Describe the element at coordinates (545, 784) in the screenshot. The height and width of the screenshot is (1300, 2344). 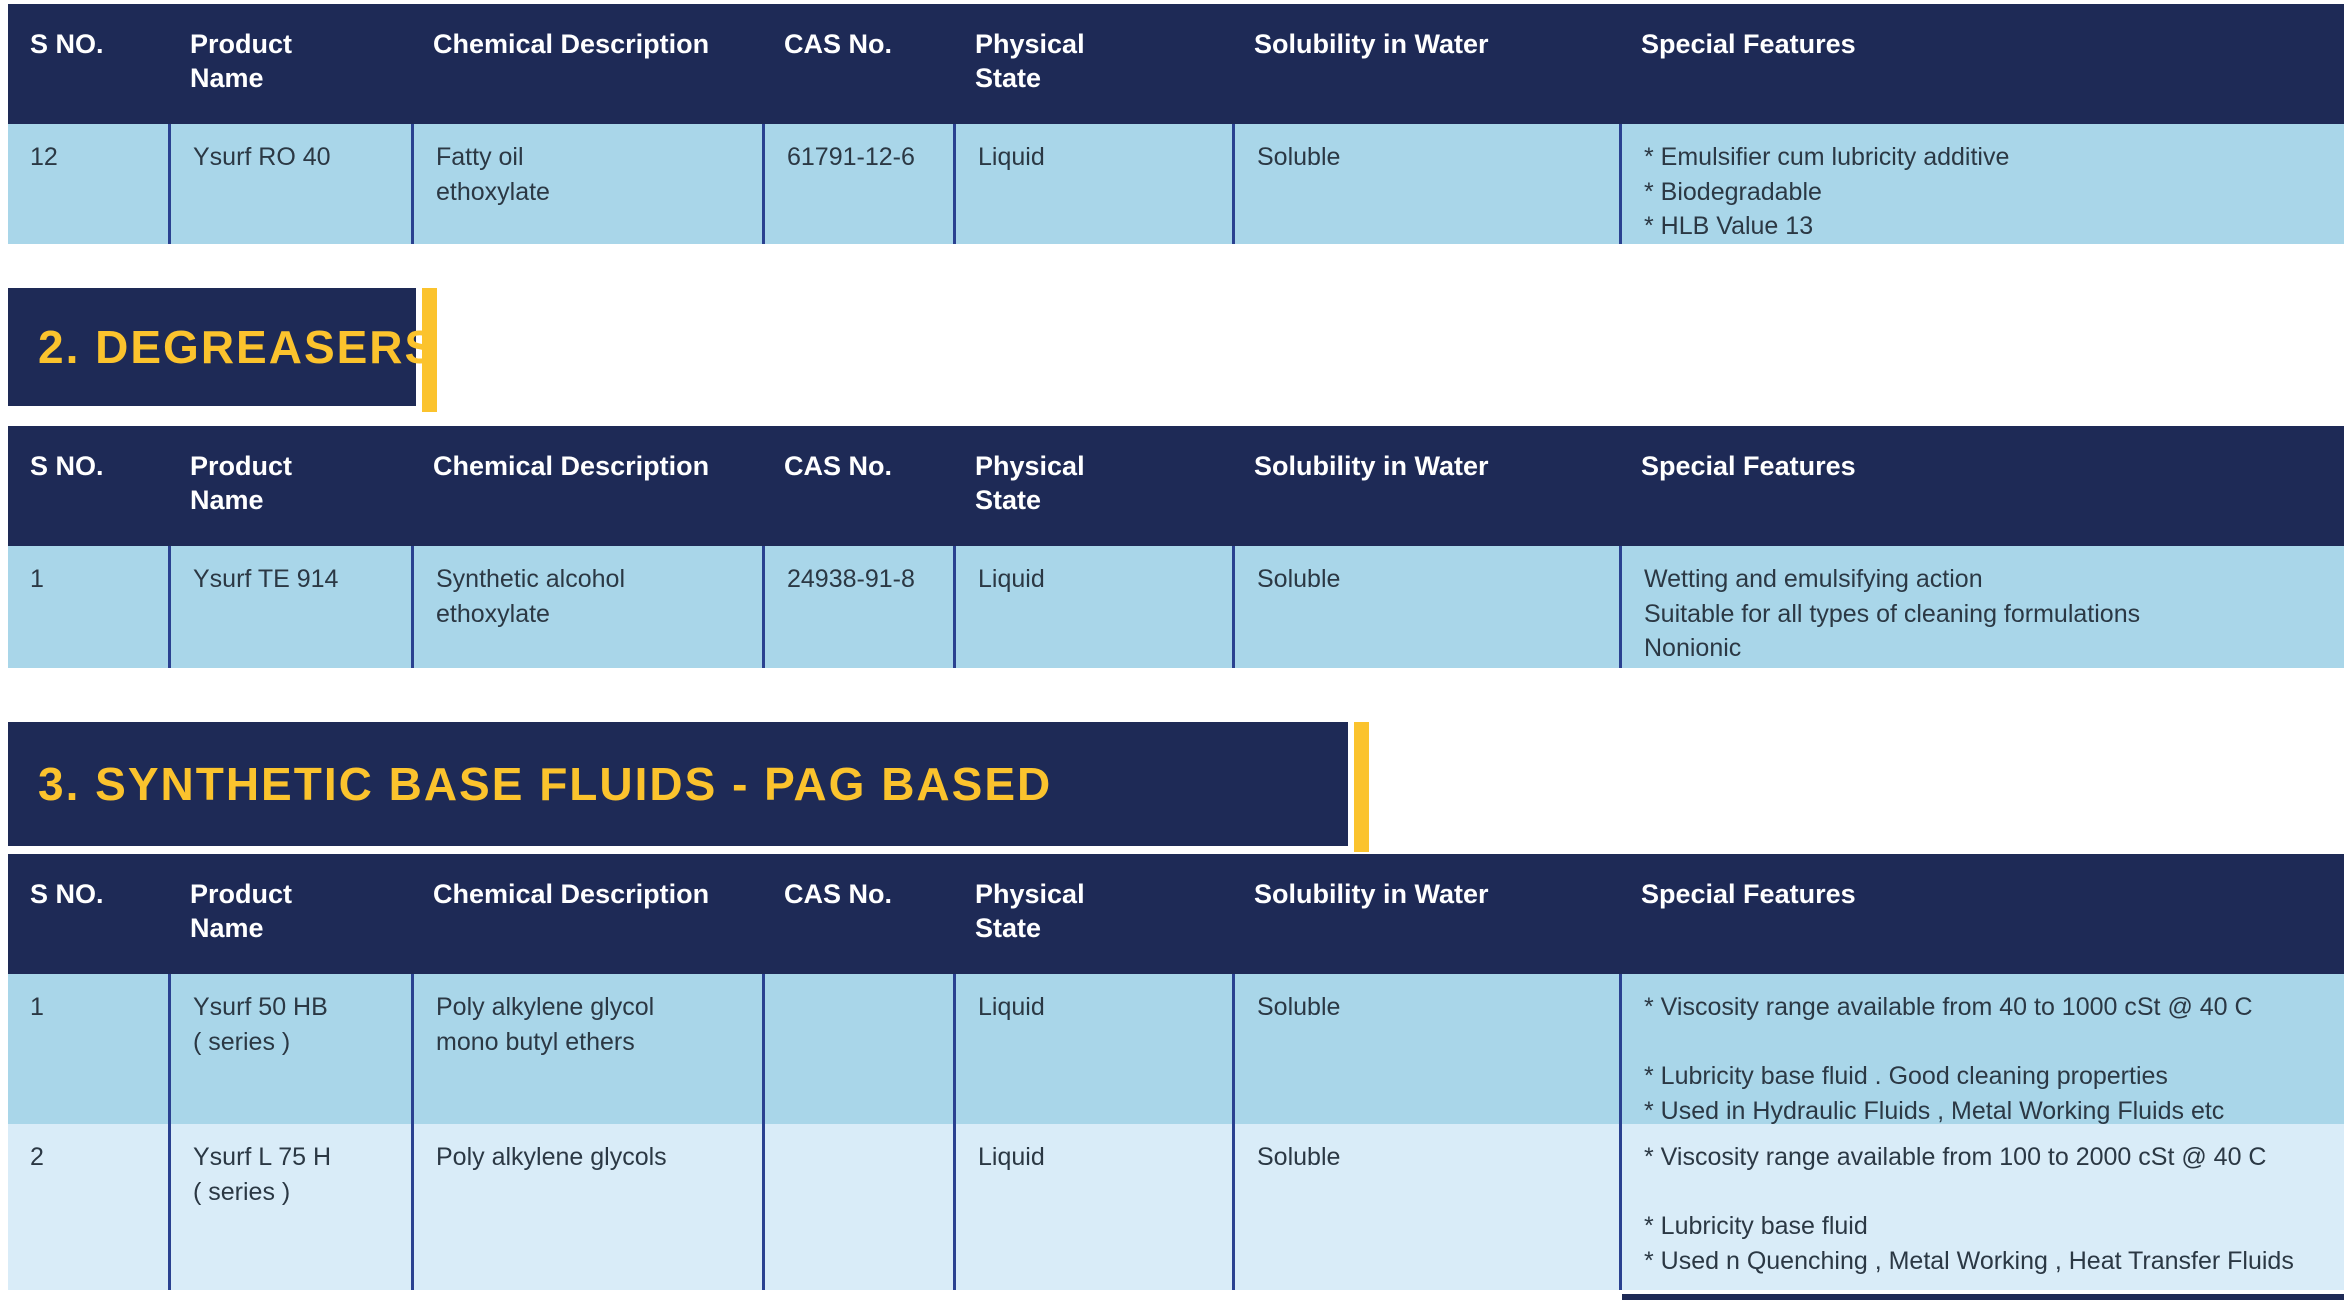
I see `section-heading-text: 3. SYNTHETIC BASE FLUIDS - PAG BASED` at that location.